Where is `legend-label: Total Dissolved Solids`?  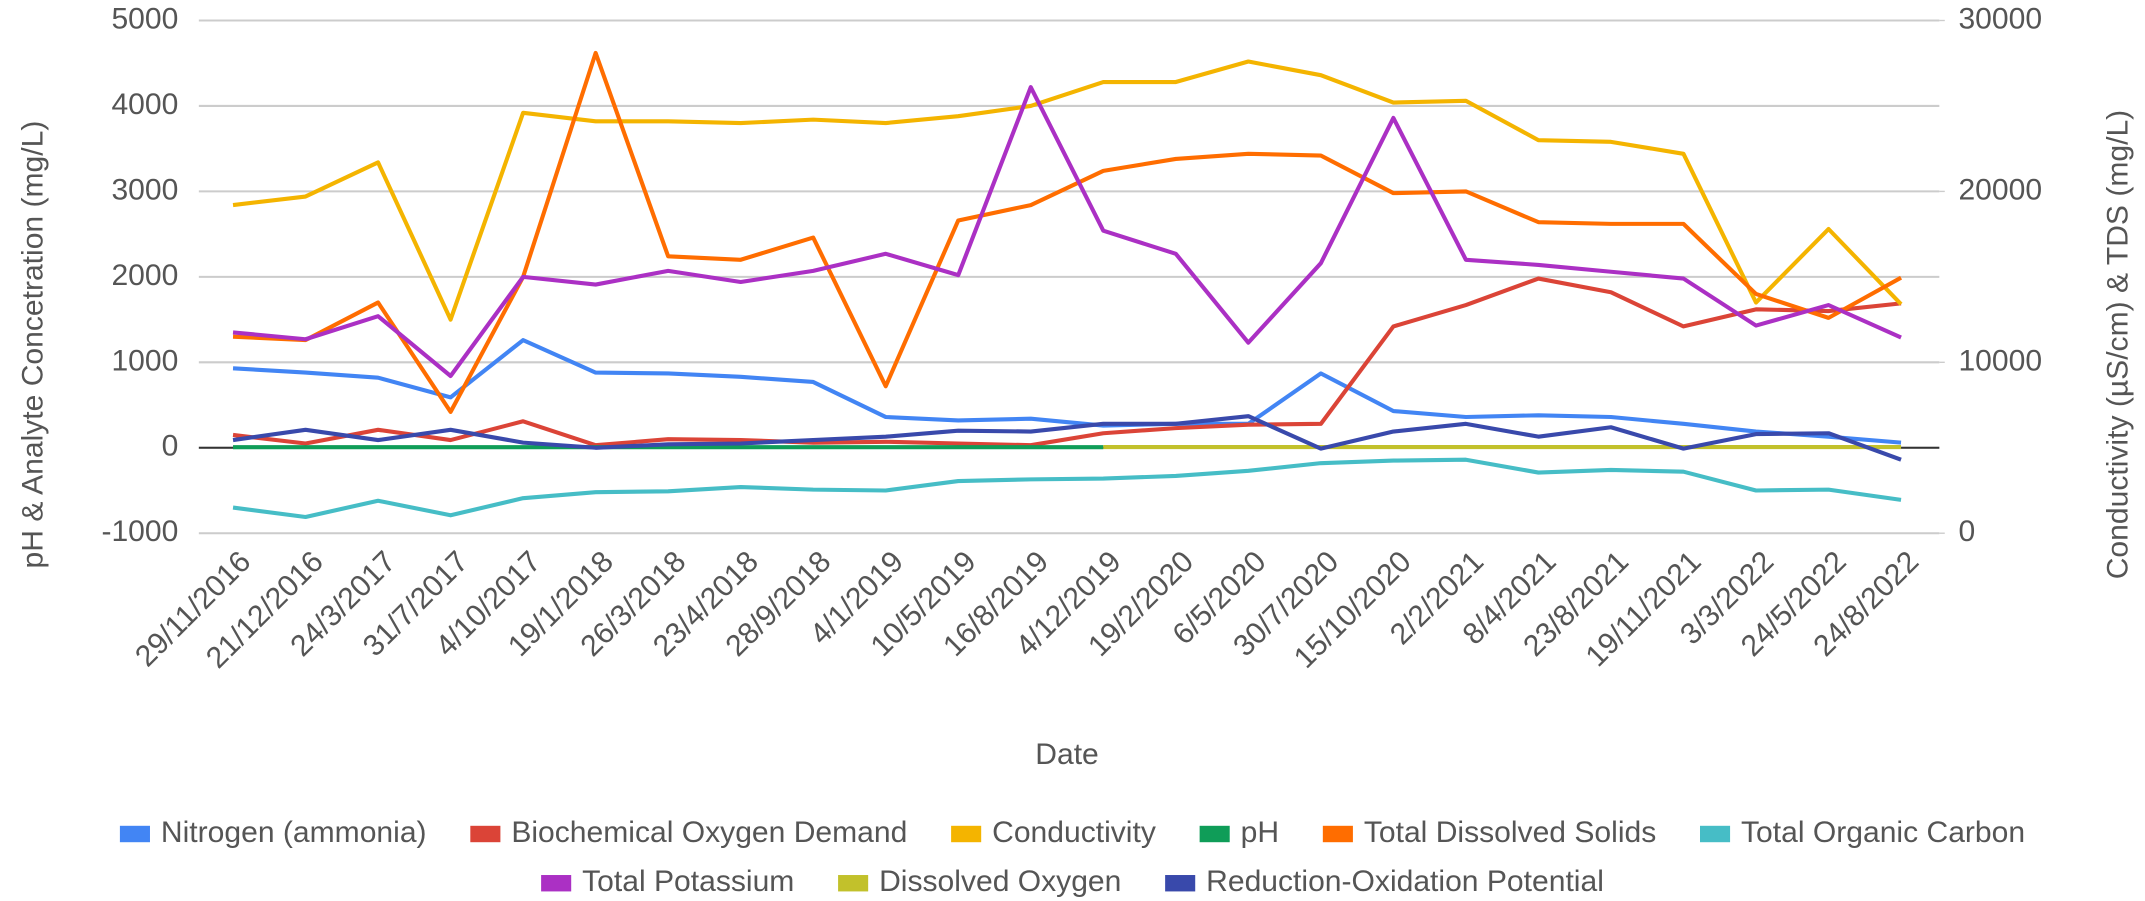
legend-label: Total Dissolved Solids is located at coordinates (1510, 832).